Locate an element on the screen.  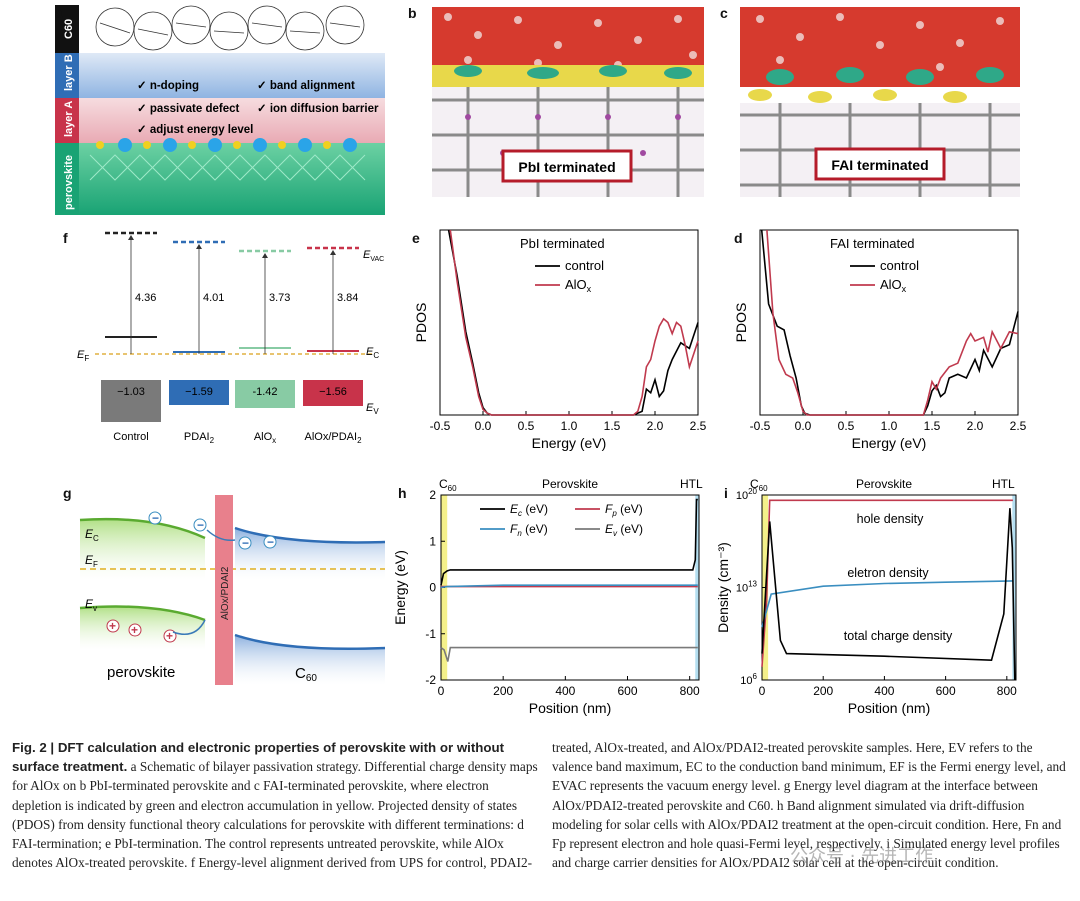
x-tick-label: 200 is located at coordinates (823, 691).